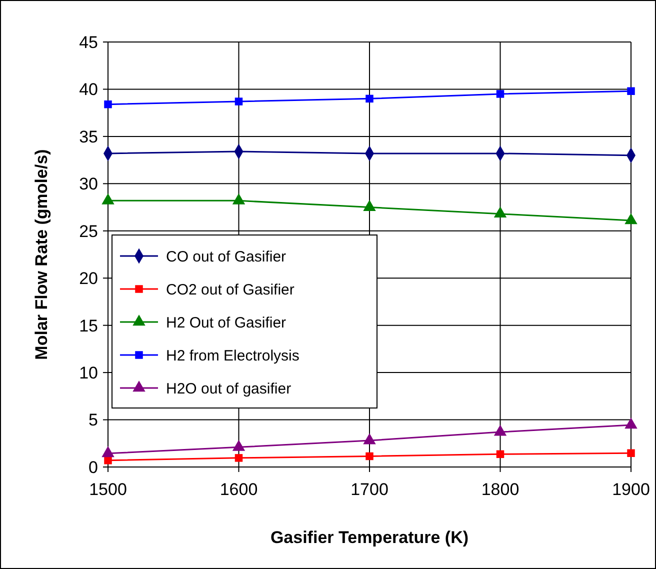 The image size is (656, 569). I want to click on legend-label: CO2 out of Gasifier, so click(230, 289).